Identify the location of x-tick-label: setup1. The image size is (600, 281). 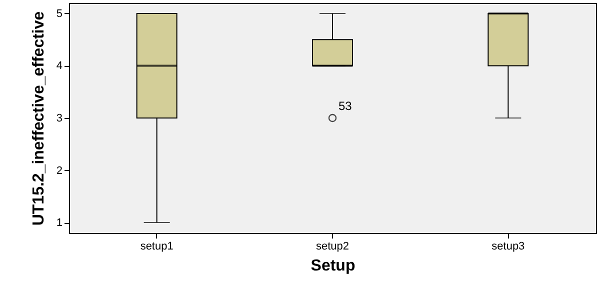
(157, 246).